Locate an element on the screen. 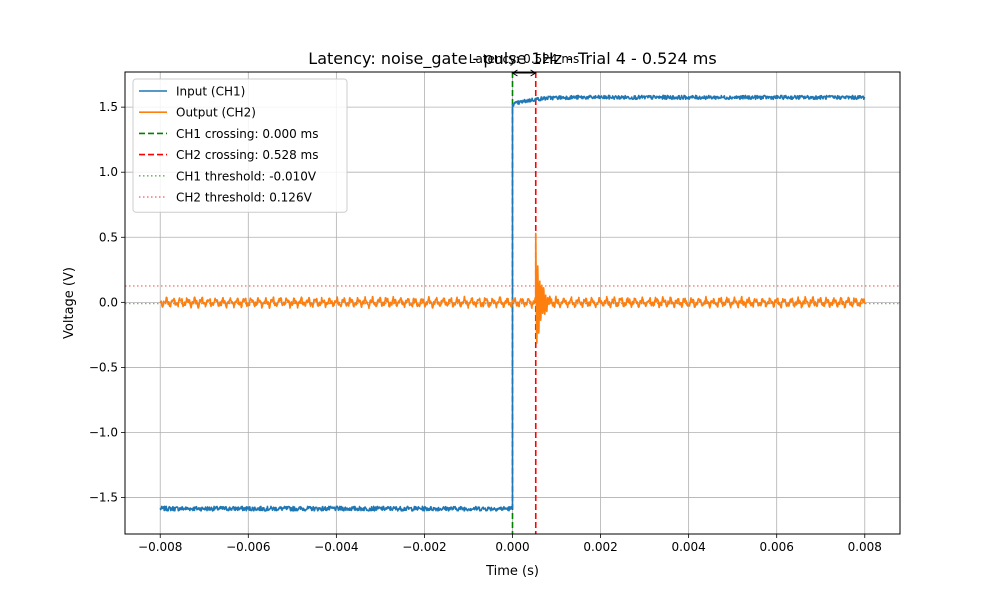 Image resolution: width=1000 pixels, height=604 pixels. latency-annotation-text: Latency: 0.524 ms is located at coordinates (524, 59).